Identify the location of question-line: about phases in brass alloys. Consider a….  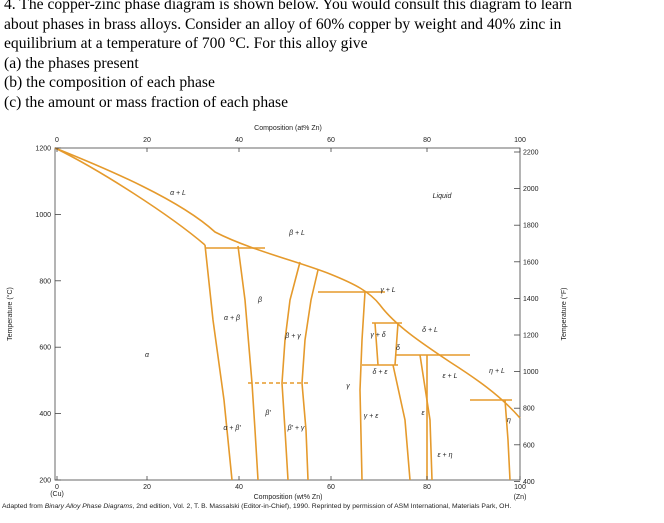
(283, 24).